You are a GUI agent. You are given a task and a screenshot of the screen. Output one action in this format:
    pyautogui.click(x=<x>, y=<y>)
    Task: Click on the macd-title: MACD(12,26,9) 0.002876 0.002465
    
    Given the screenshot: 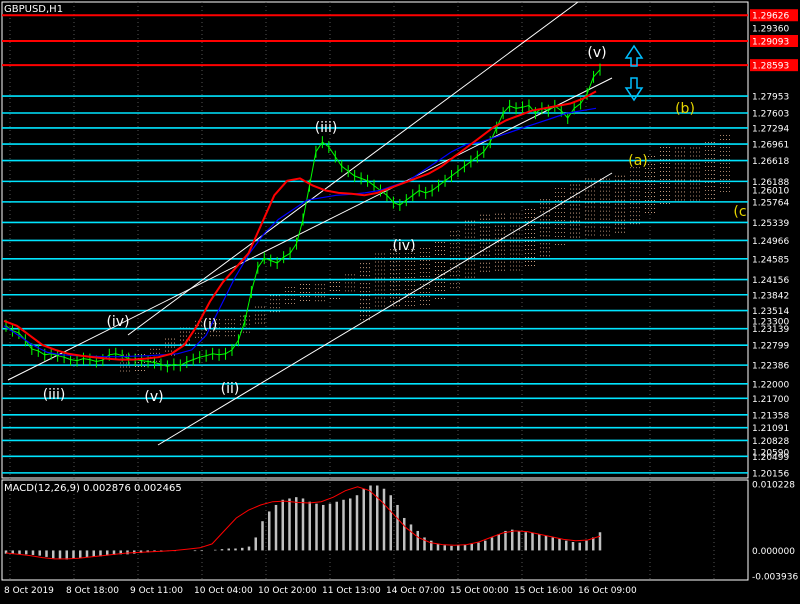 What is the action you would take?
    pyautogui.click(x=93, y=488)
    